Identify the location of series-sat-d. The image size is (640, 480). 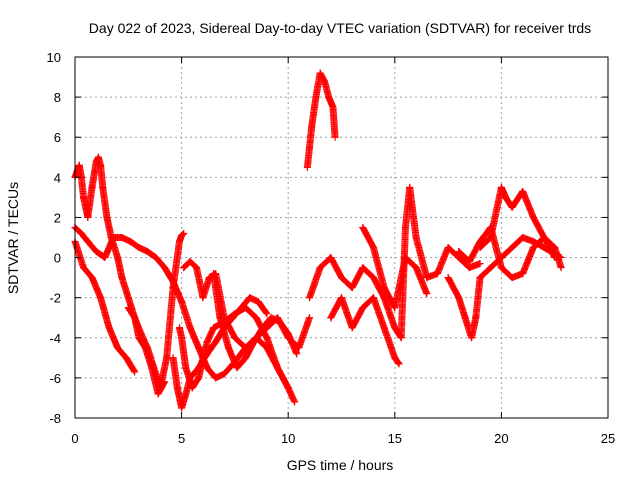
(156, 310).